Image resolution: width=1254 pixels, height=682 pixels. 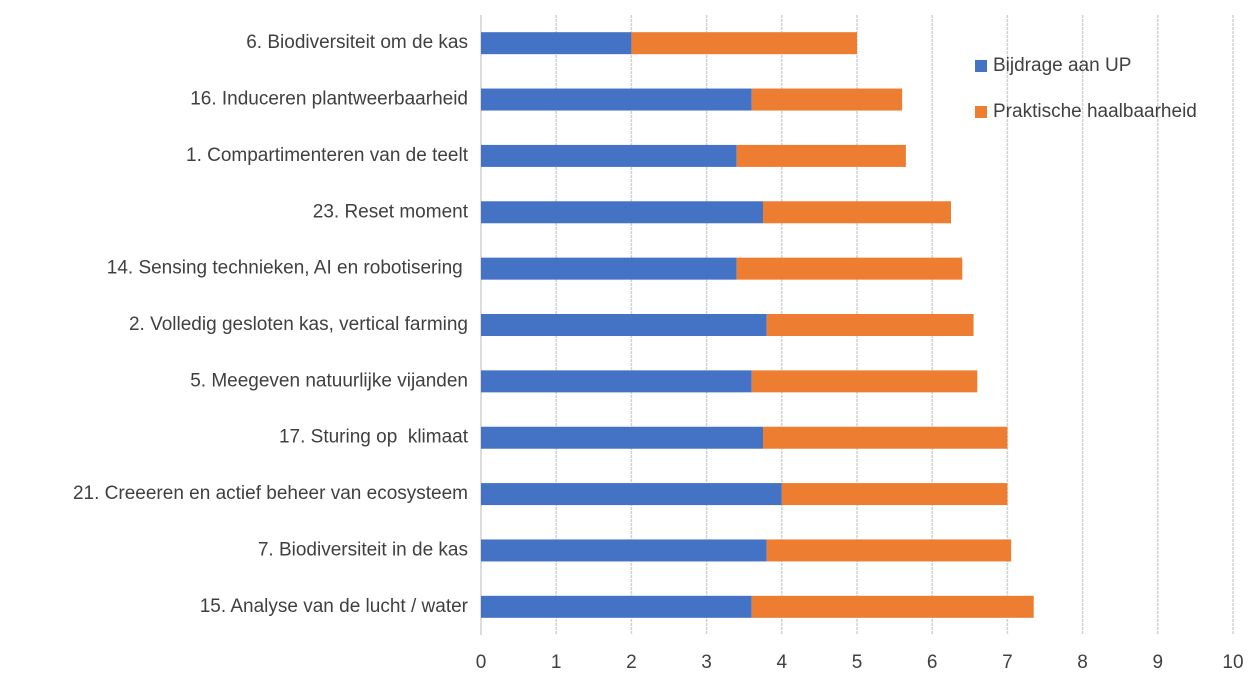 I want to click on y-tick-label: 23. Reset moment, so click(x=391, y=211).